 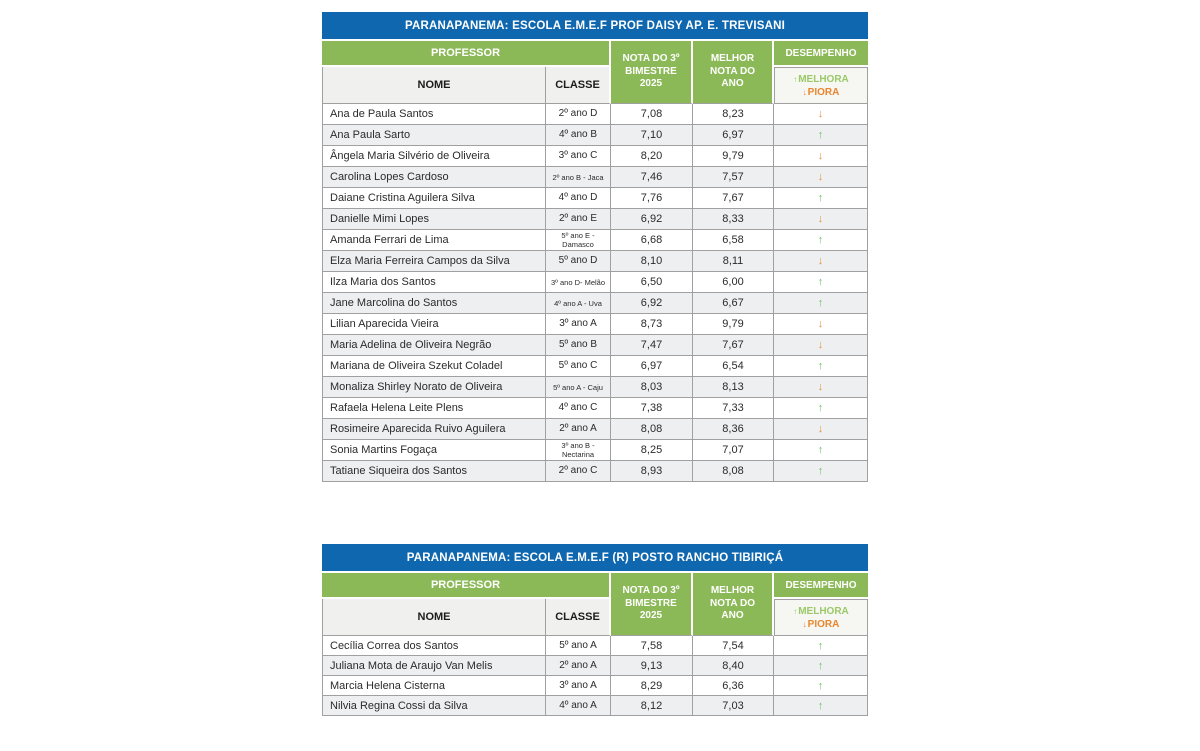 I want to click on row-professor-name: Rosimeire Aparecida Ruivo Aguilera, so click(x=434, y=429).